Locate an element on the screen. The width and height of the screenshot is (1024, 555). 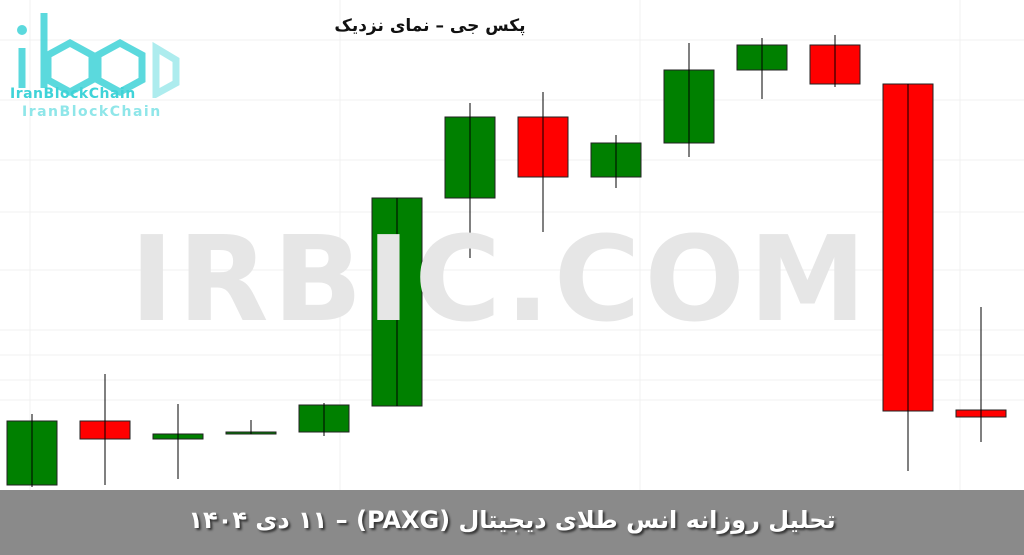
chart-title: پکس جی – نمای نزدیک is located at coordinates (430, 26).